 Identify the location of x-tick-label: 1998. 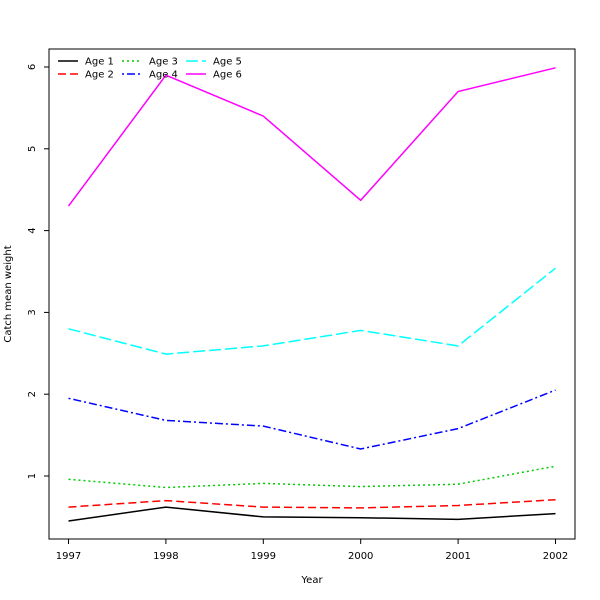
(165, 556).